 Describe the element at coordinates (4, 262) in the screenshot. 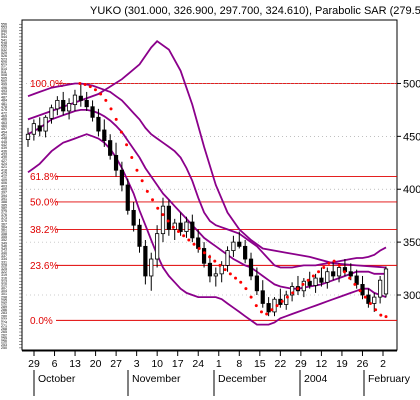

I see `left-tick-label: 331` at that location.